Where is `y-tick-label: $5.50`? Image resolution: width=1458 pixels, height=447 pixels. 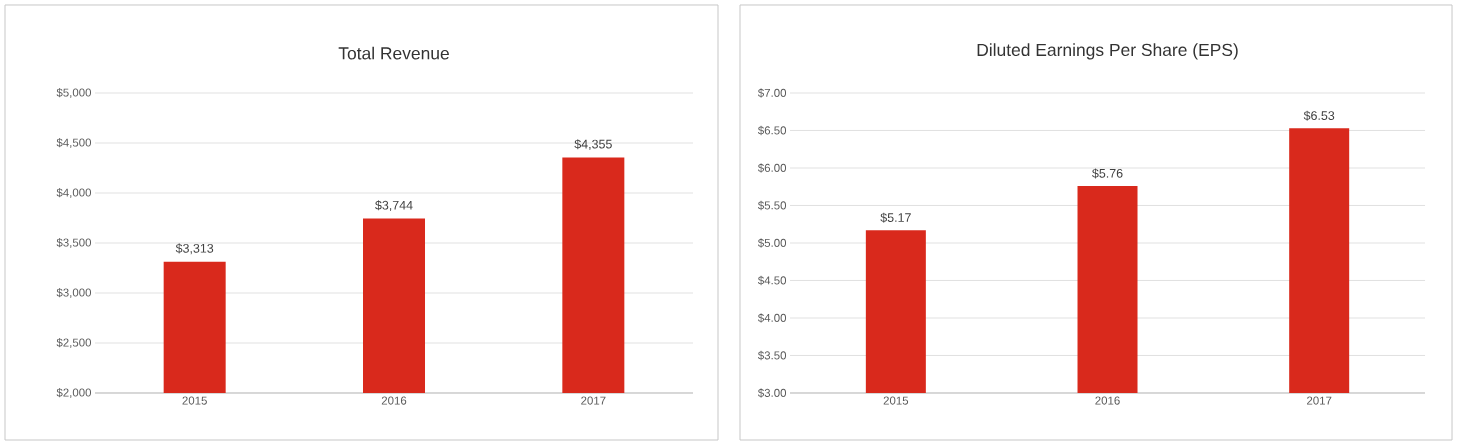 y-tick-label: $5.50 is located at coordinates (772, 205).